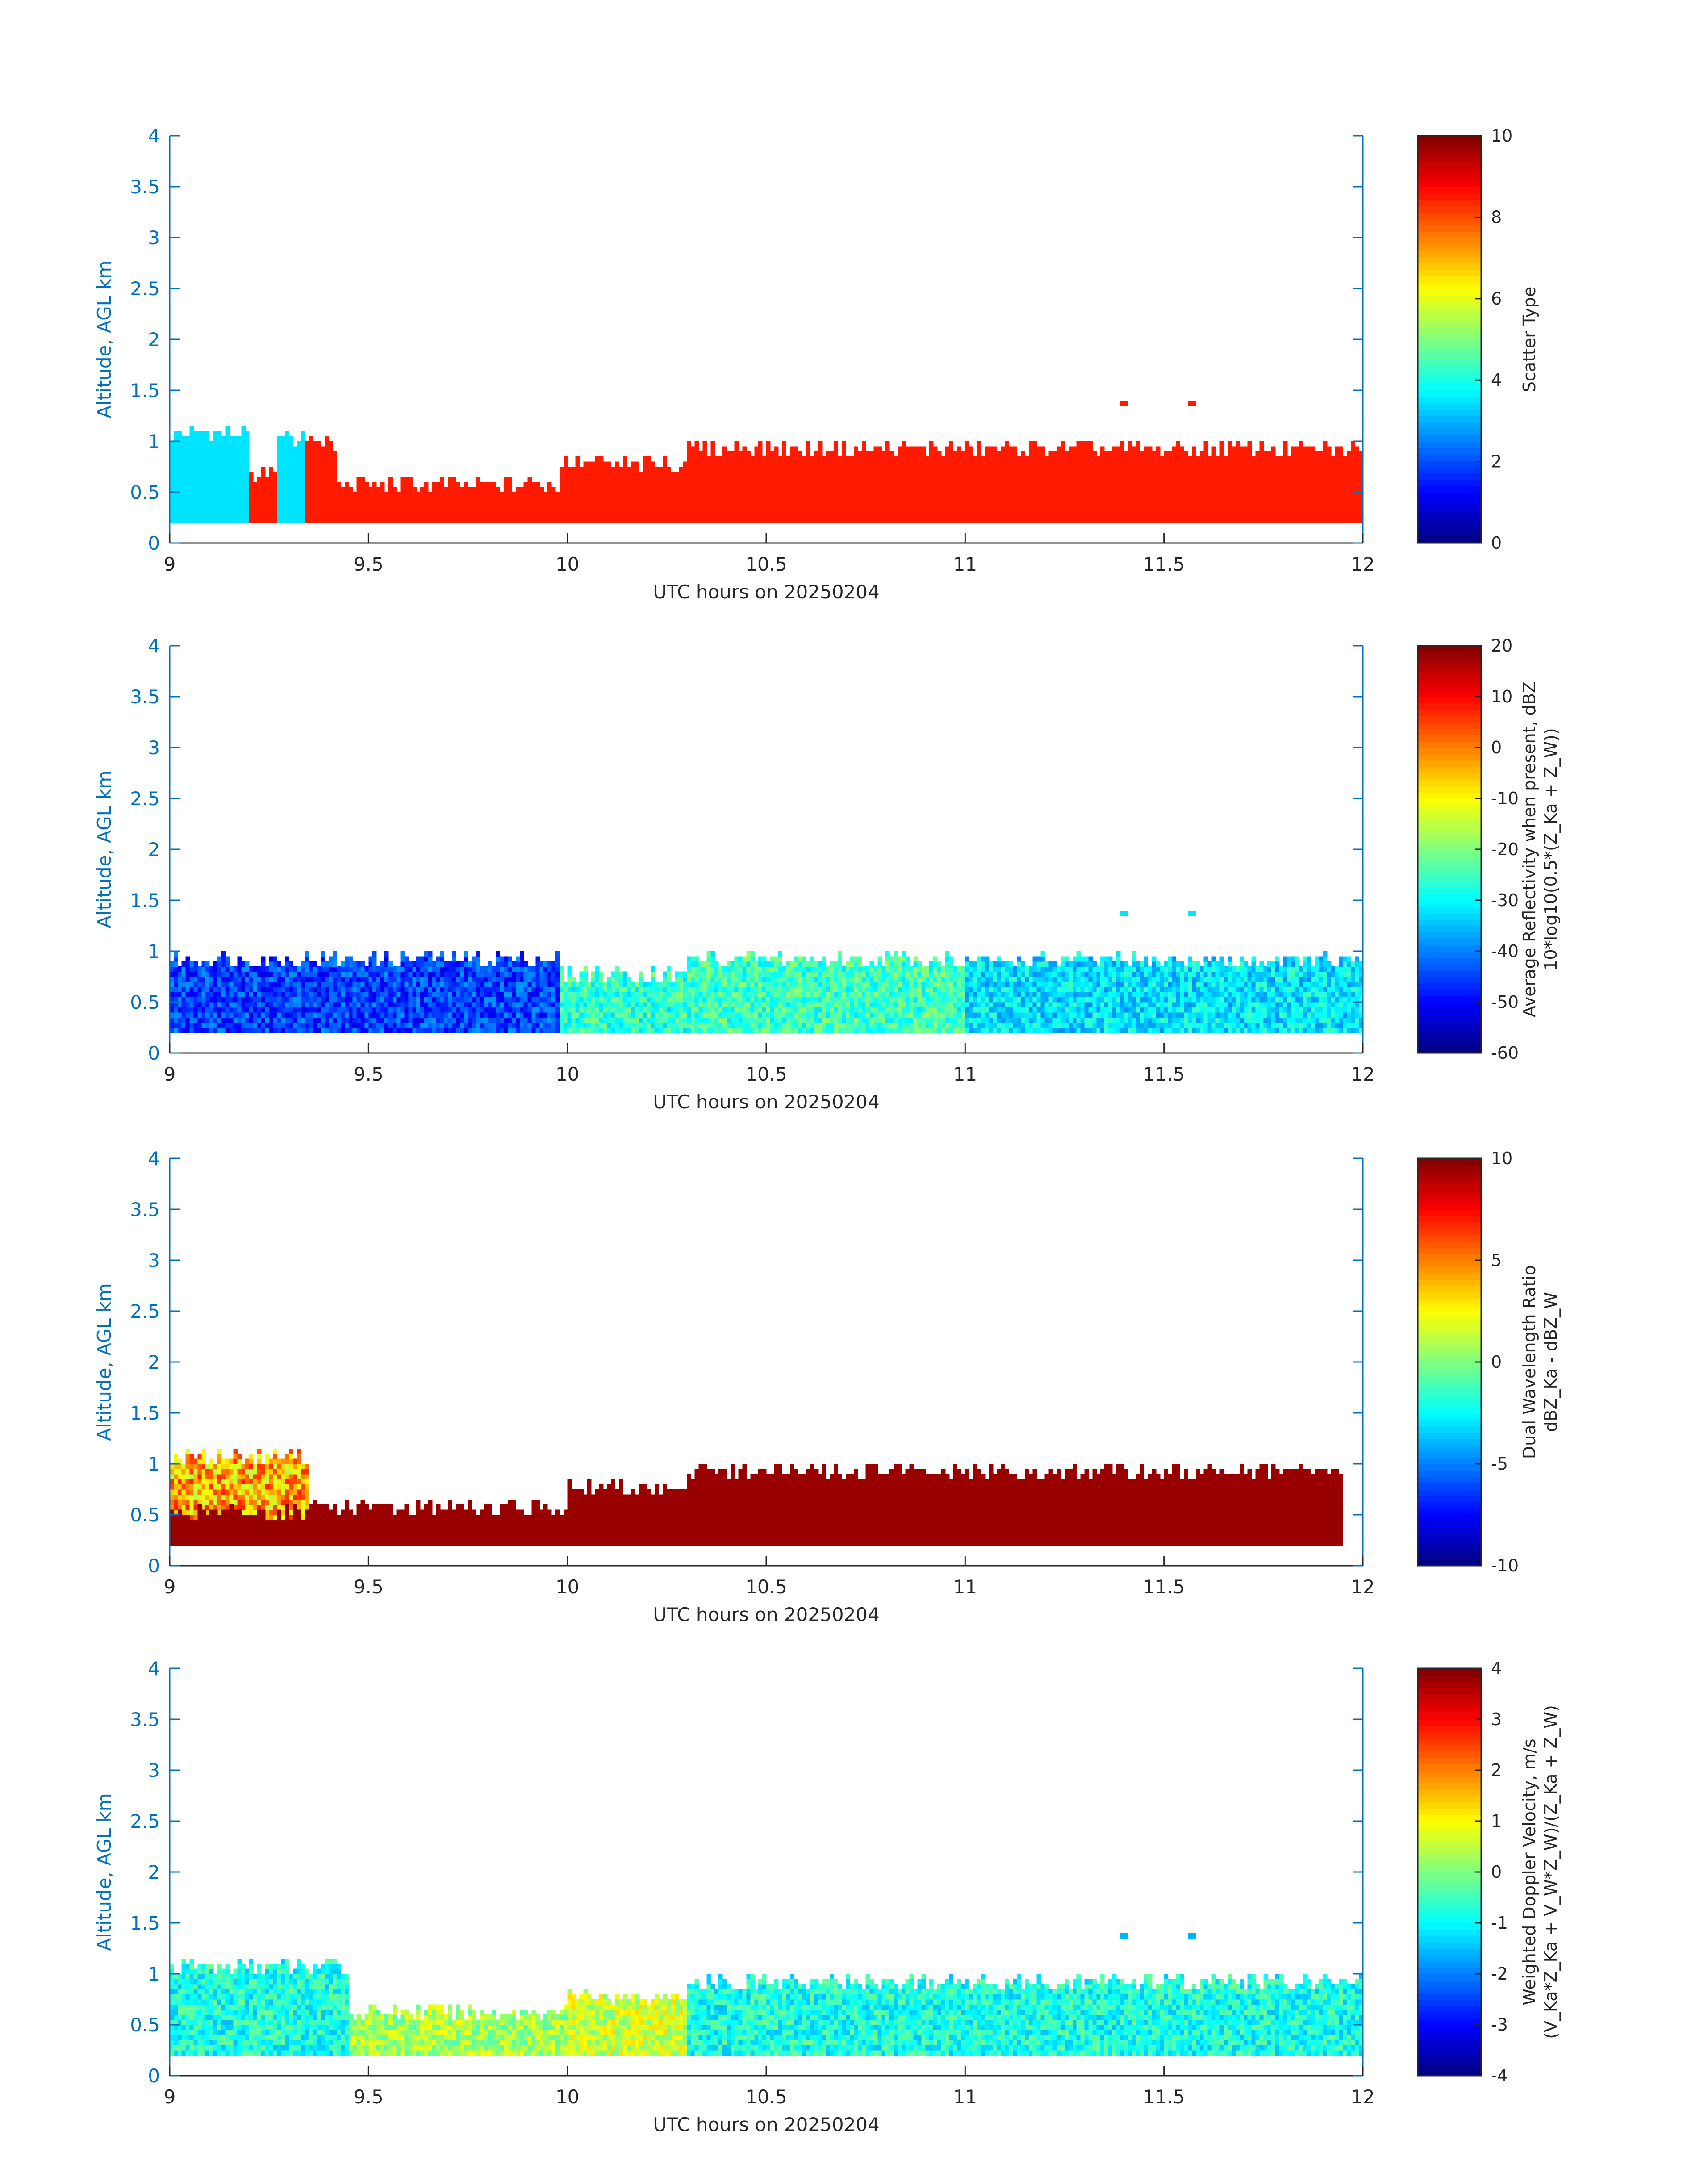  What do you see at coordinates (1529, 339) in the screenshot?
I see `colorbar-label: Scatter Type` at bounding box center [1529, 339].